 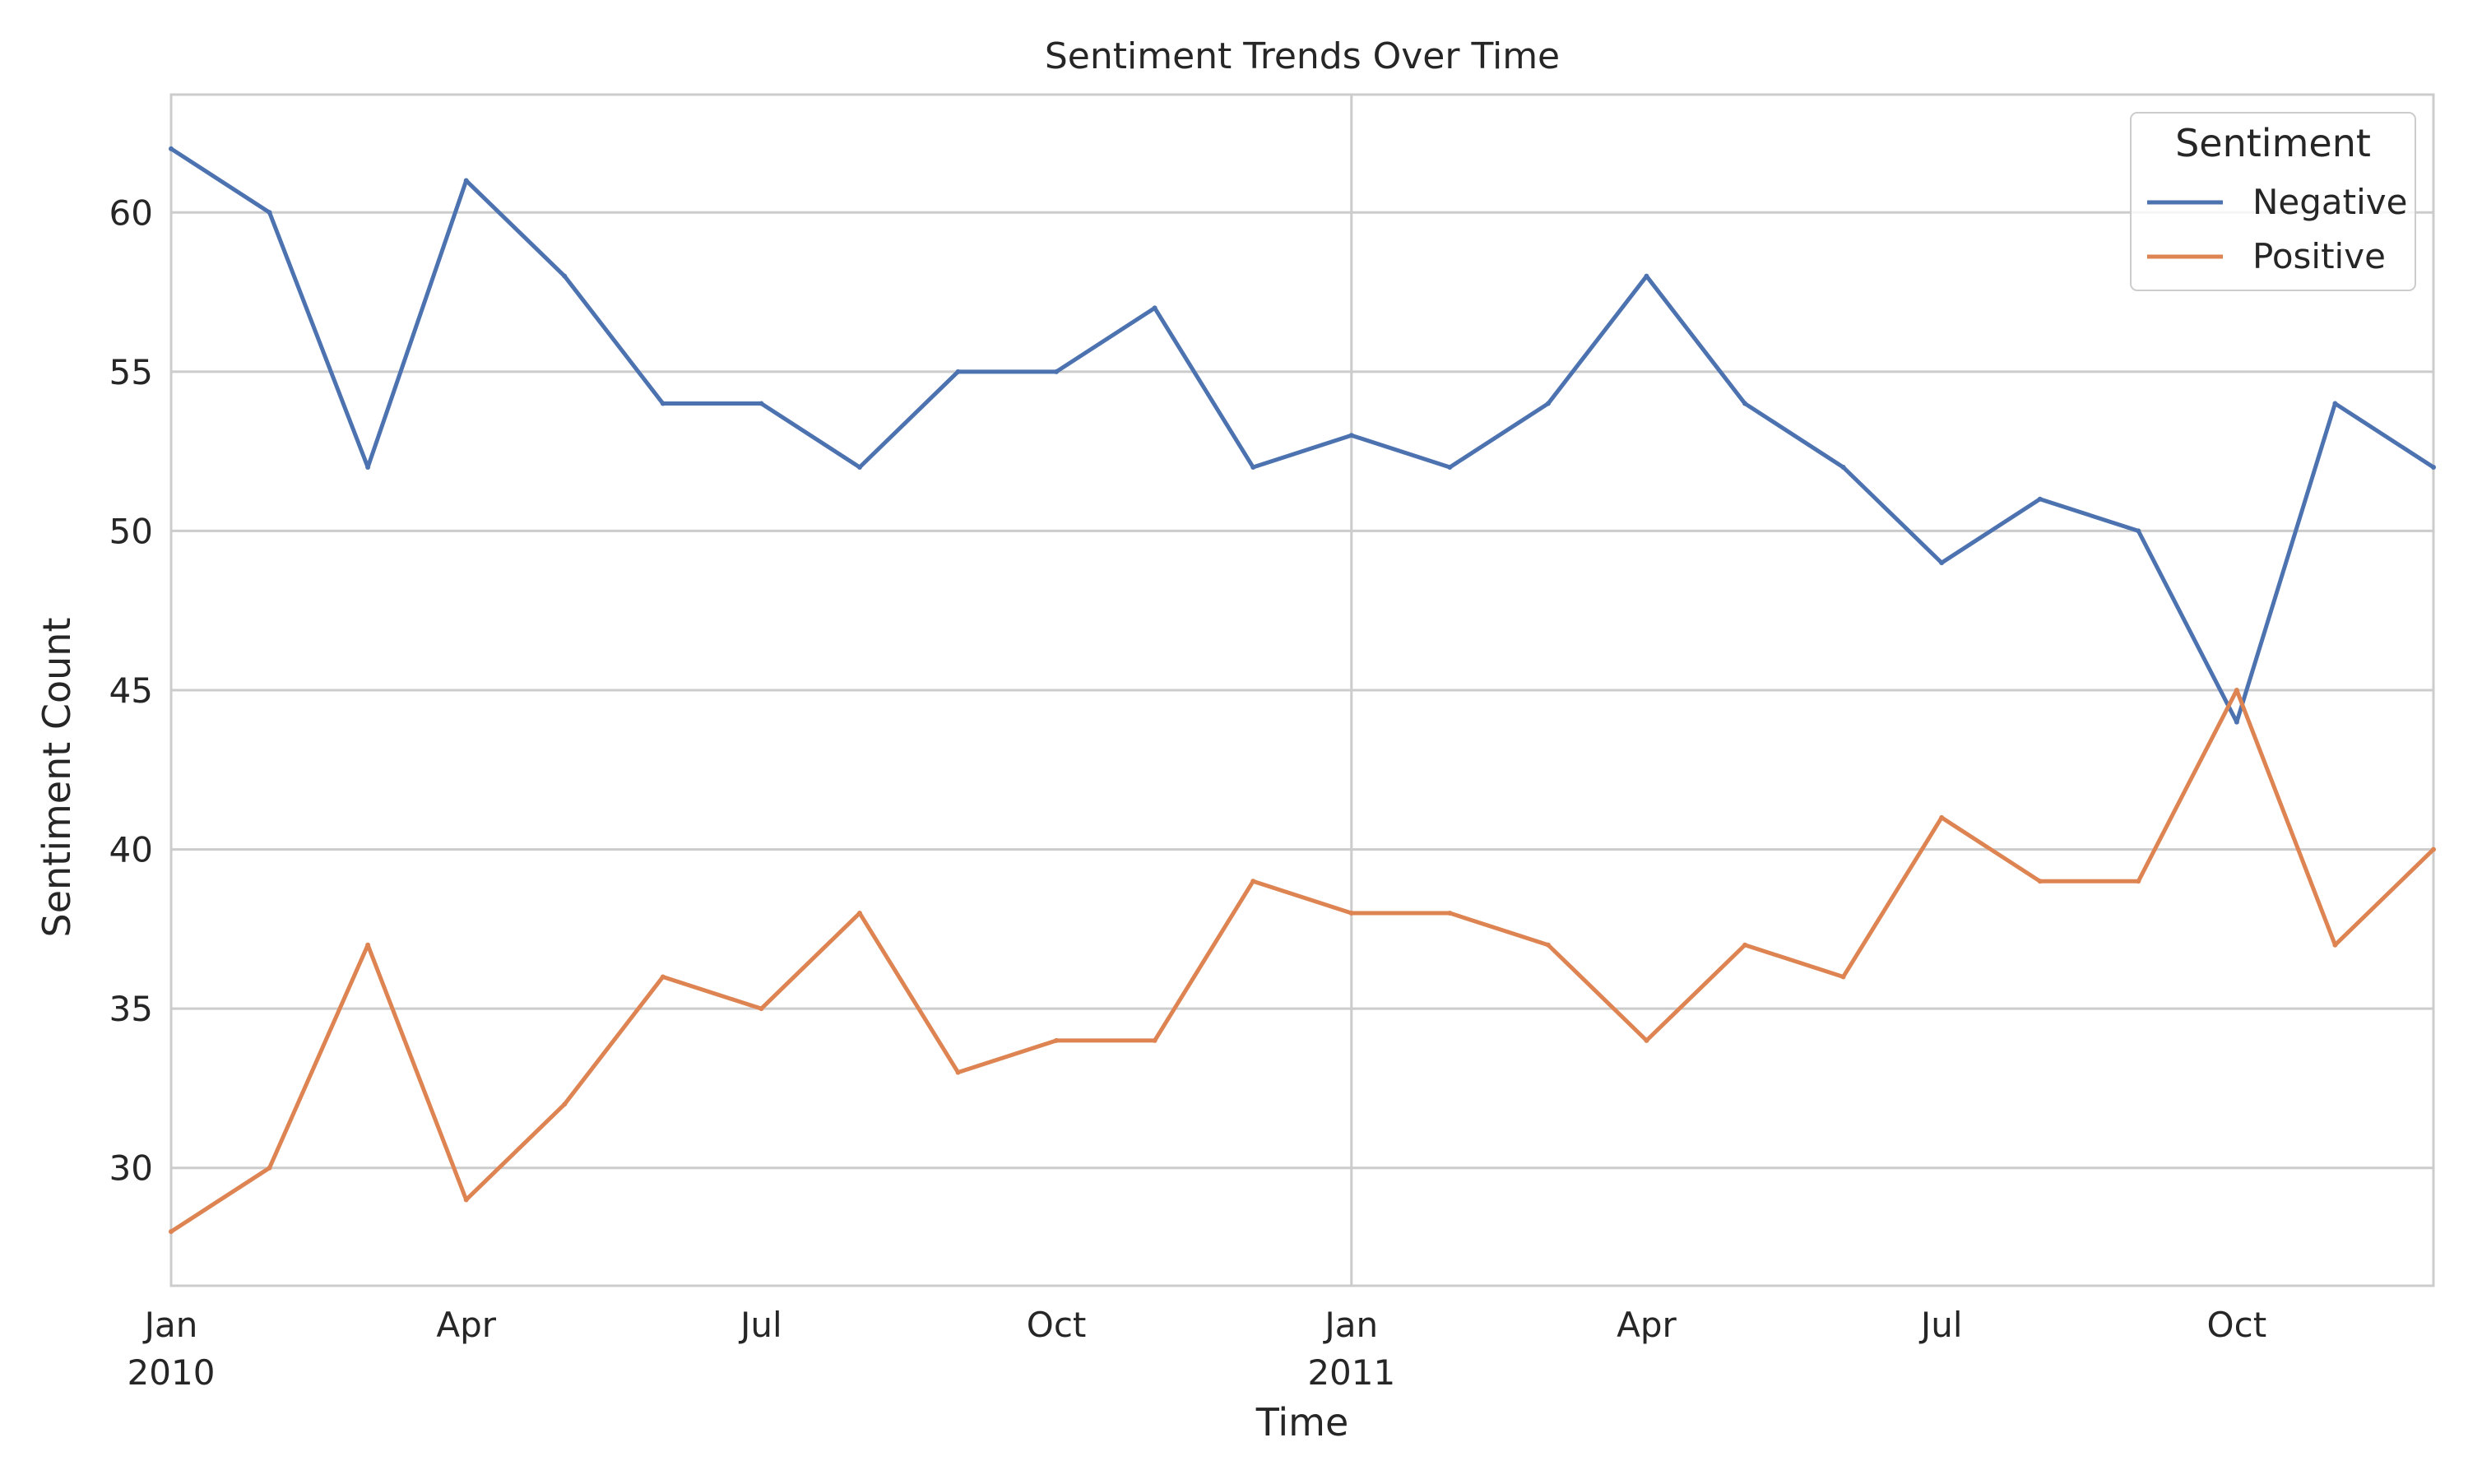 What do you see at coordinates (131, 1009) in the screenshot?
I see `y-tick-label: 35` at bounding box center [131, 1009].